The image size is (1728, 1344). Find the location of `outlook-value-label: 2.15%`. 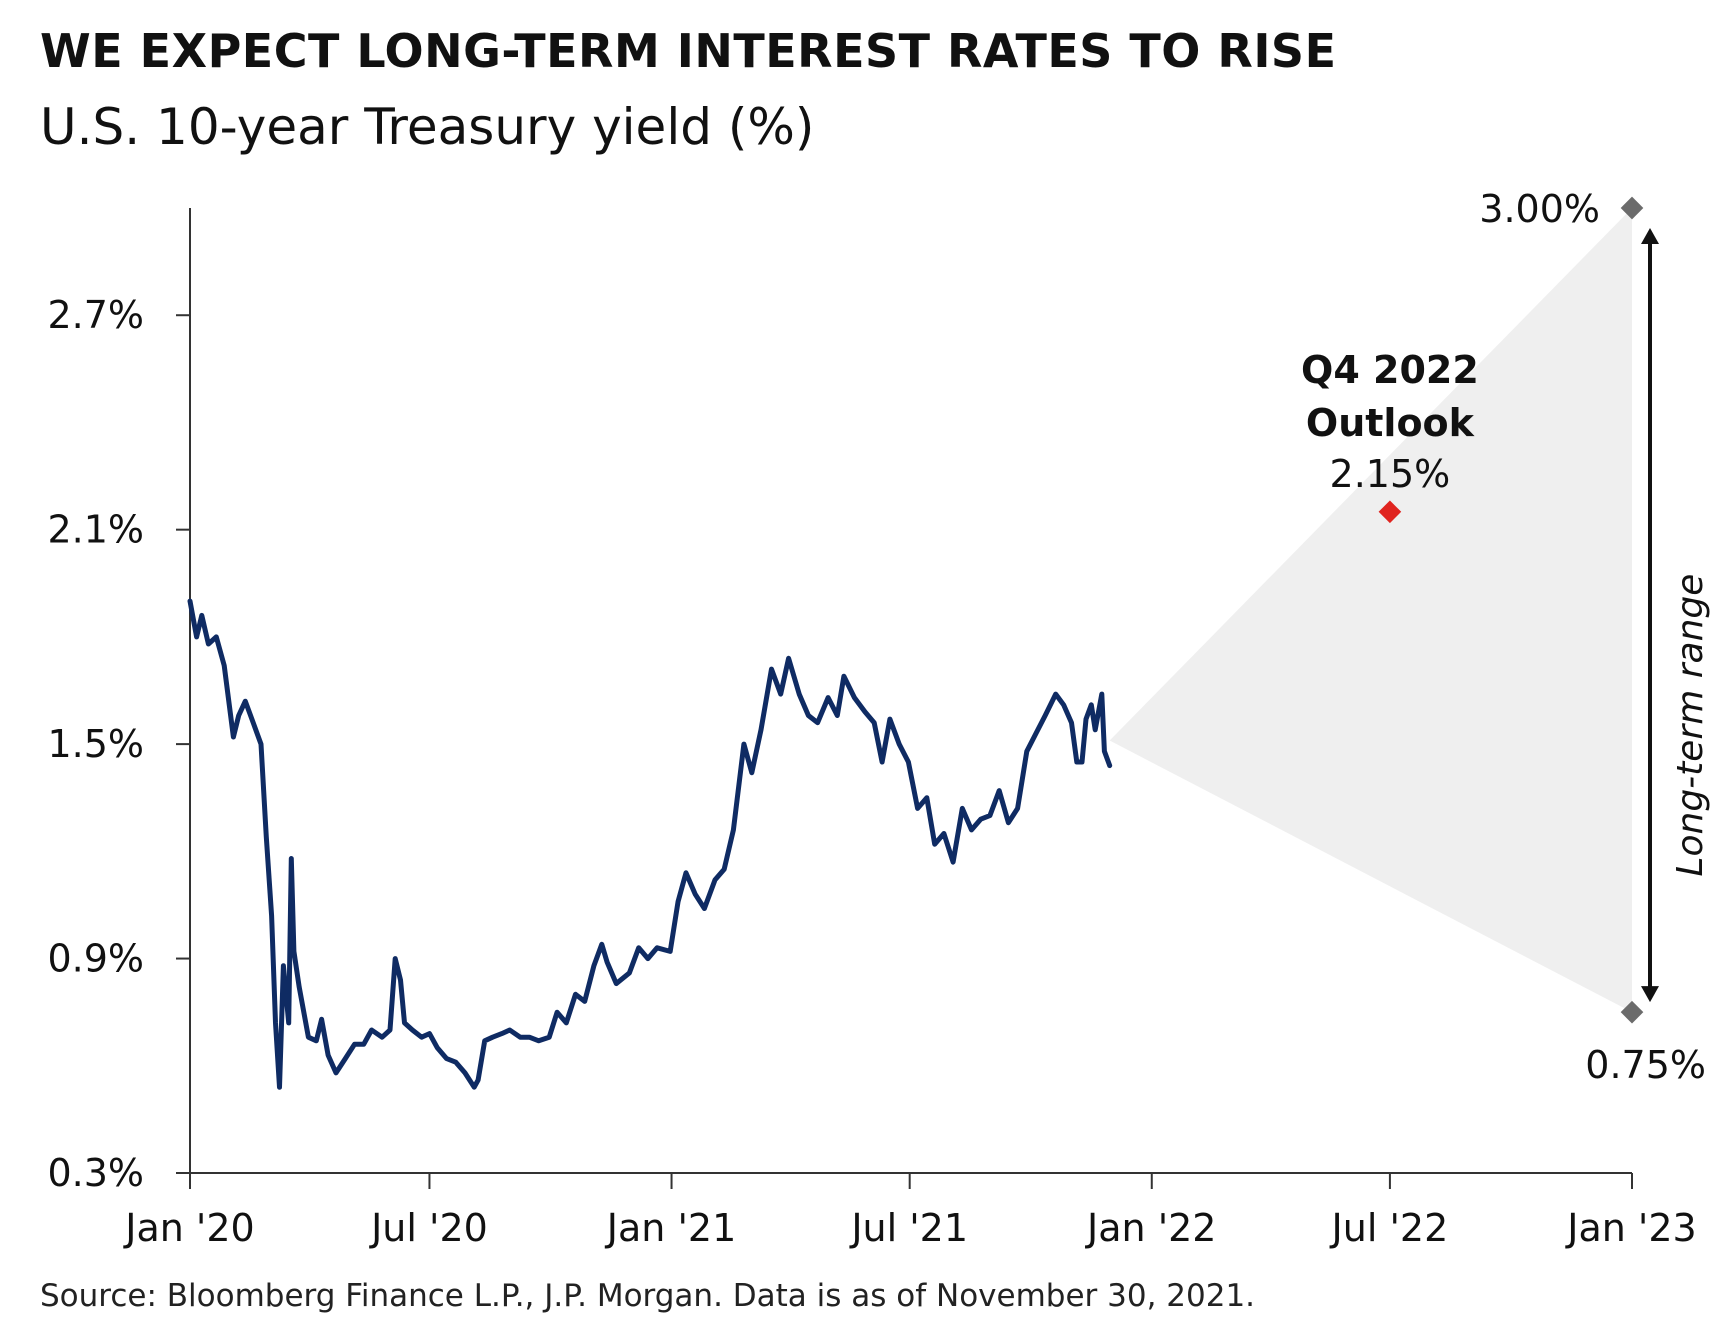

outlook-value-label: 2.15% is located at coordinates (1390, 474).